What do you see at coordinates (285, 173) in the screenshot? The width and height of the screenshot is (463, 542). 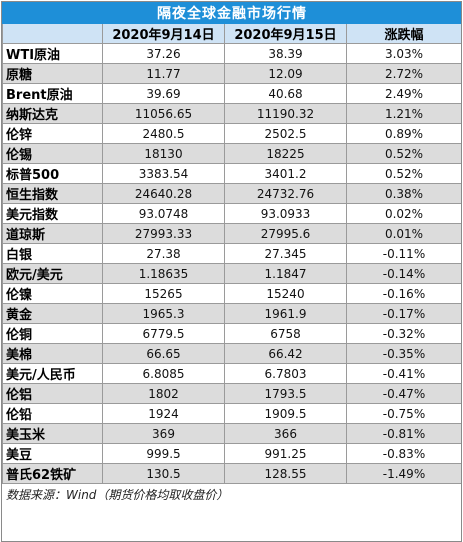 I see `row-value-sep15: 3401.2` at bounding box center [285, 173].